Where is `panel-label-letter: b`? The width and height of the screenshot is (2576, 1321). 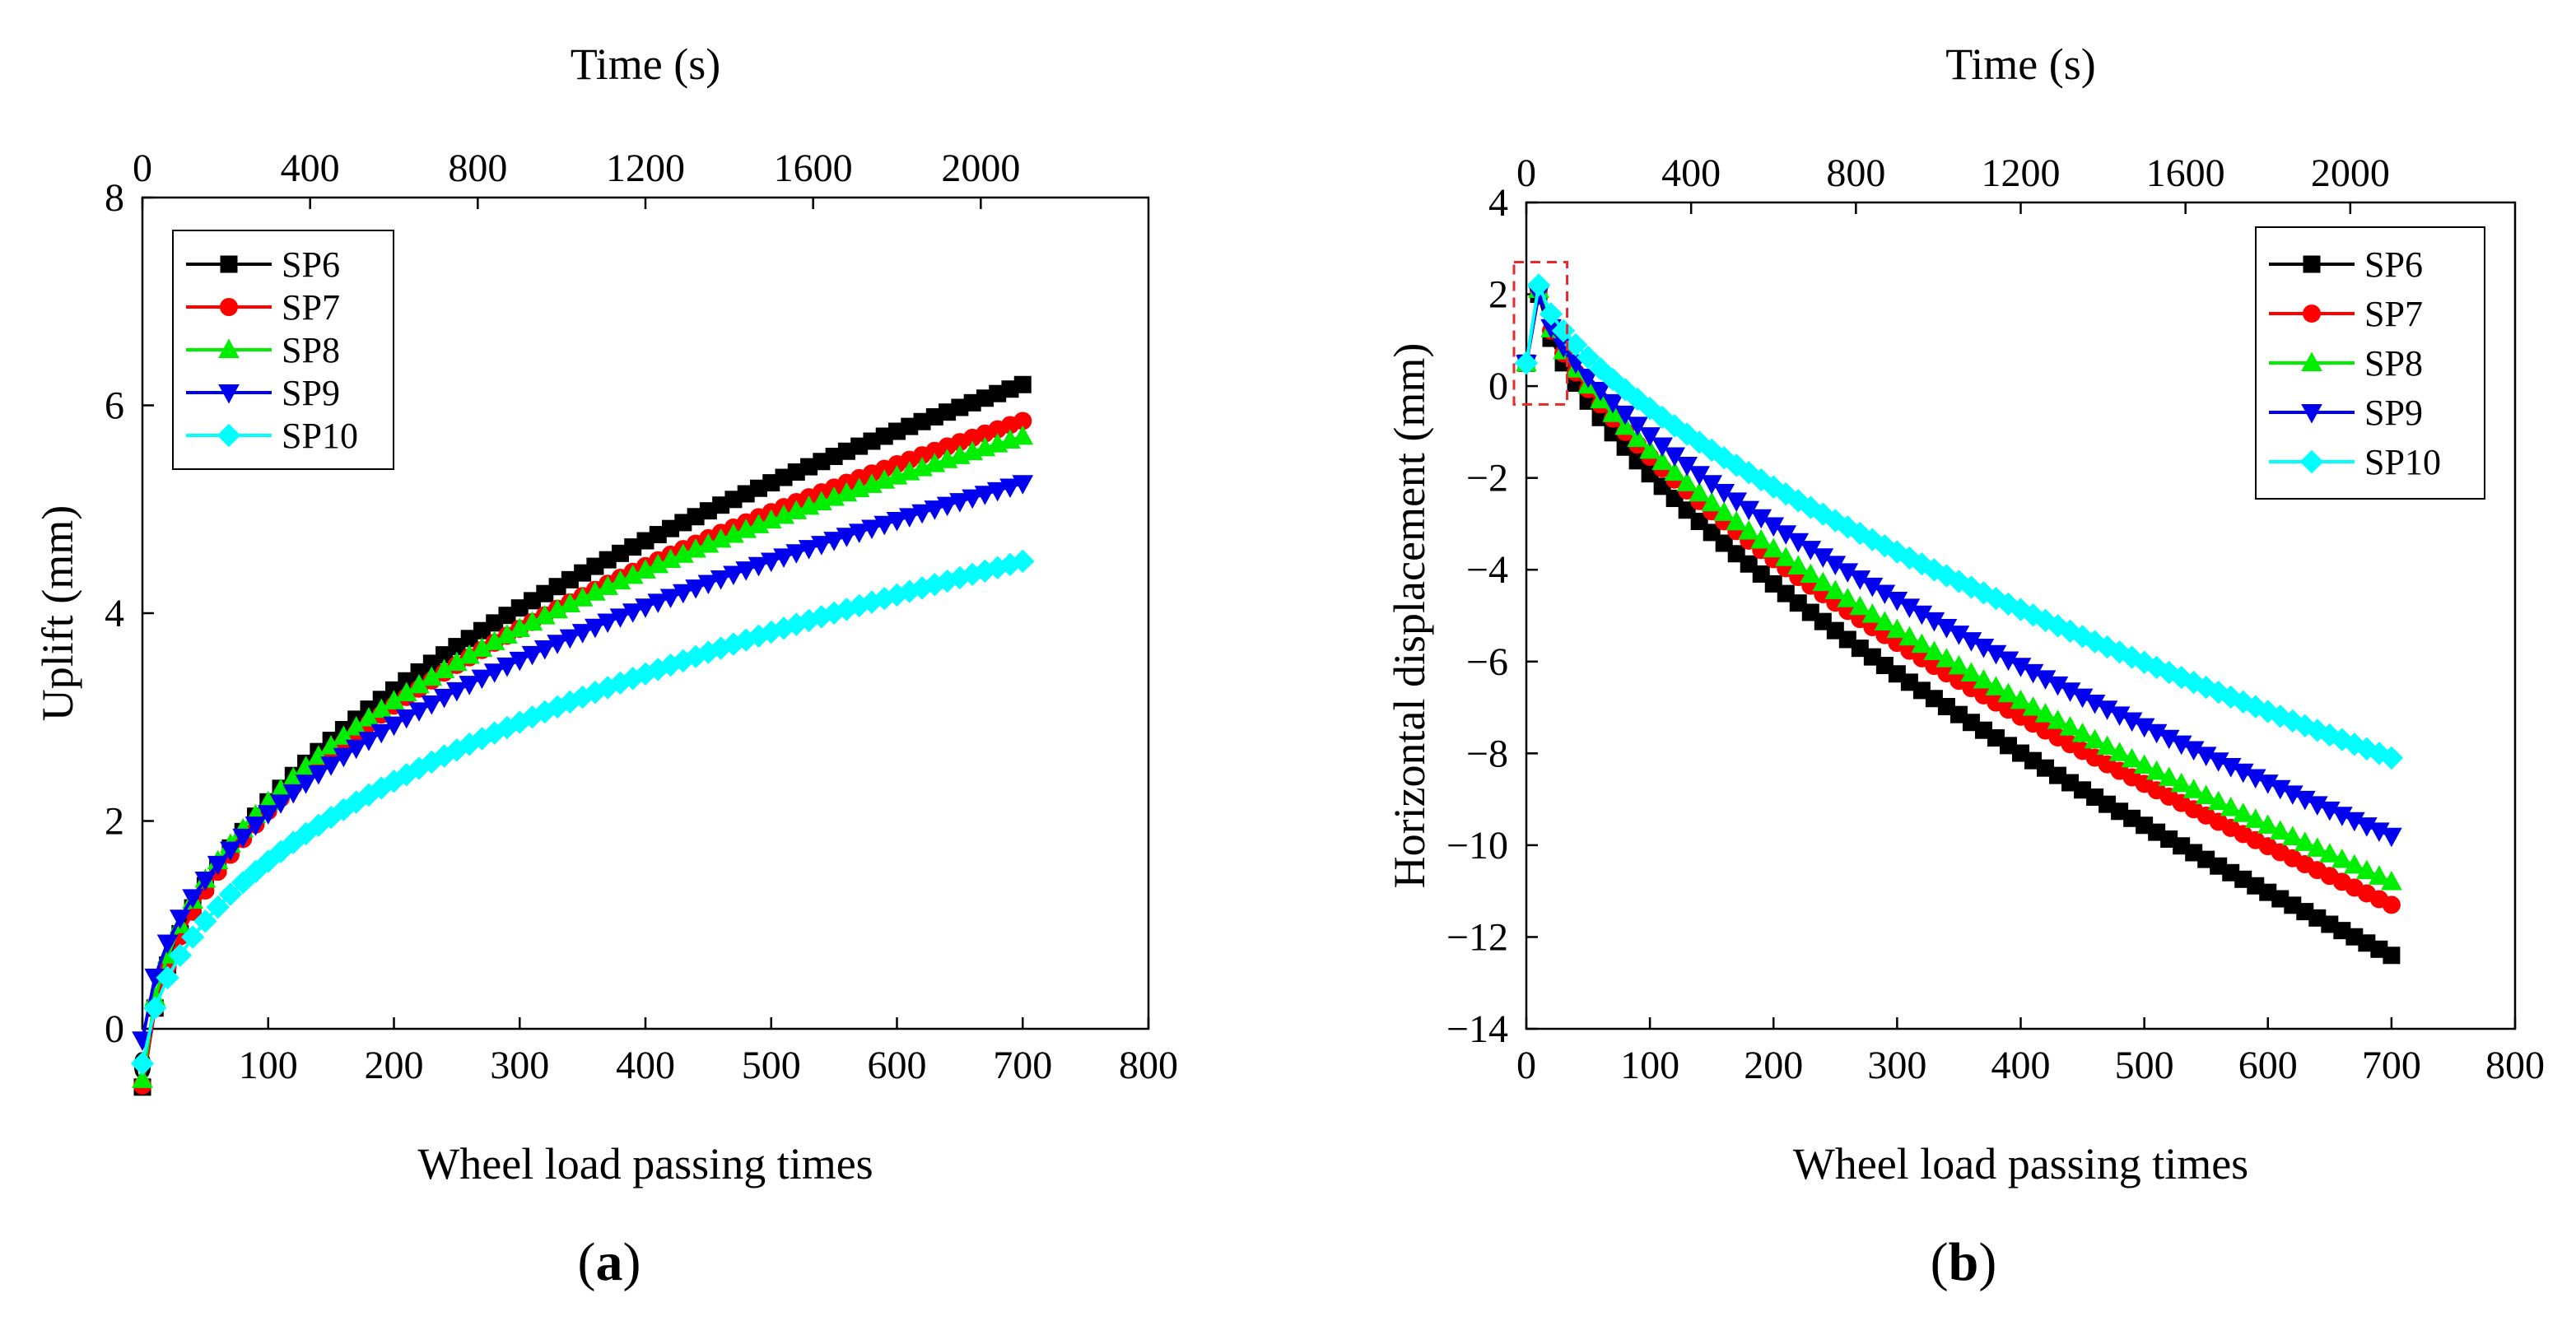
panel-label-letter: b is located at coordinates (1964, 1262).